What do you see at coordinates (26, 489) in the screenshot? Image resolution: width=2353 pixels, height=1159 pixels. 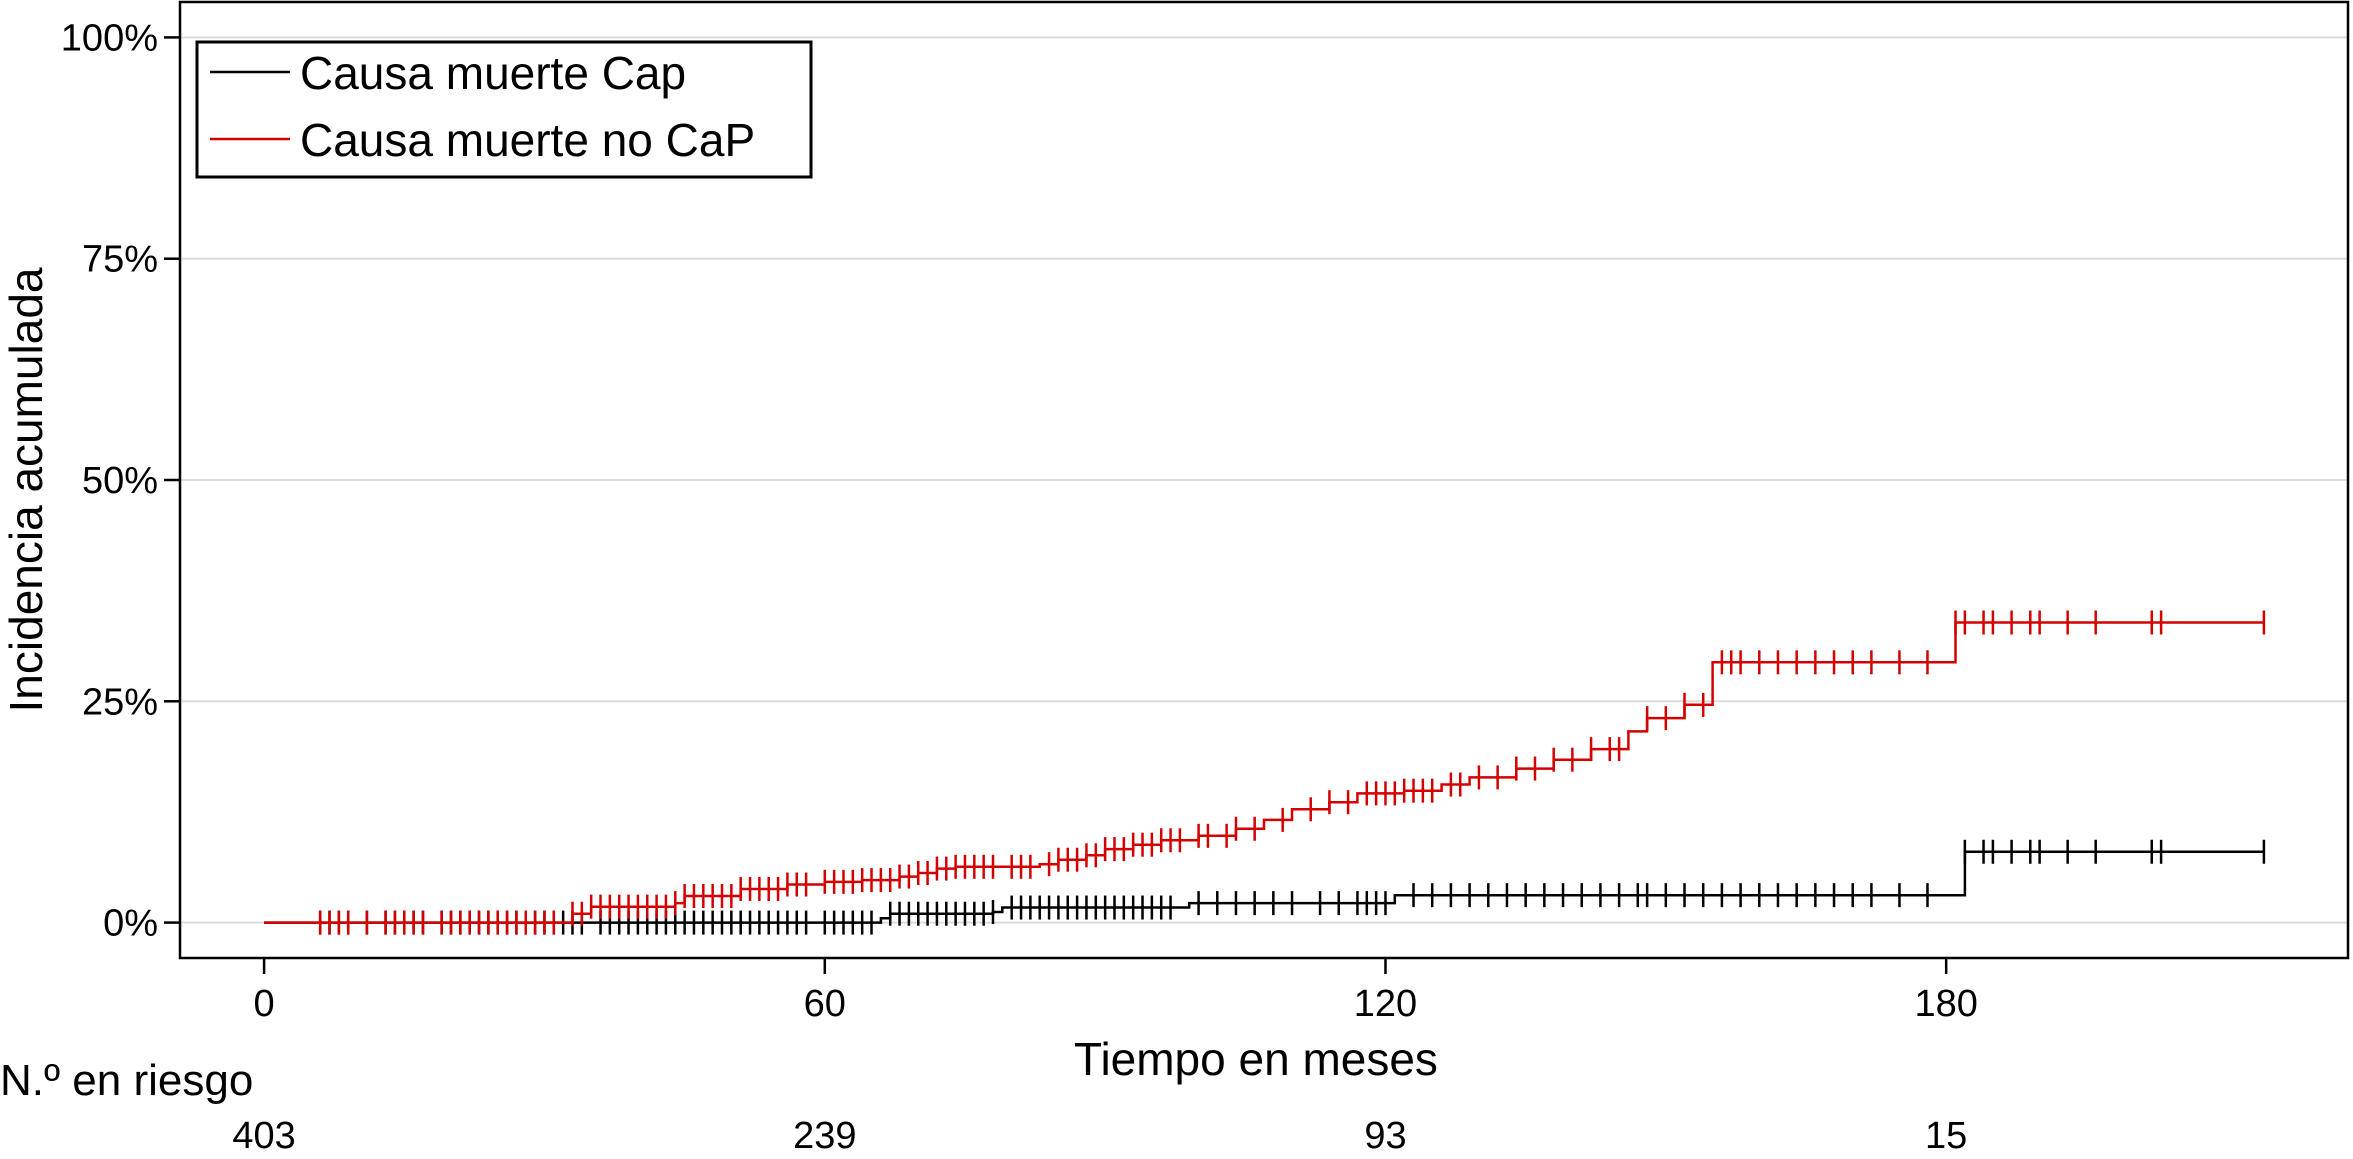 I see `y-axis-title: Incidencia acumulada` at bounding box center [26, 489].